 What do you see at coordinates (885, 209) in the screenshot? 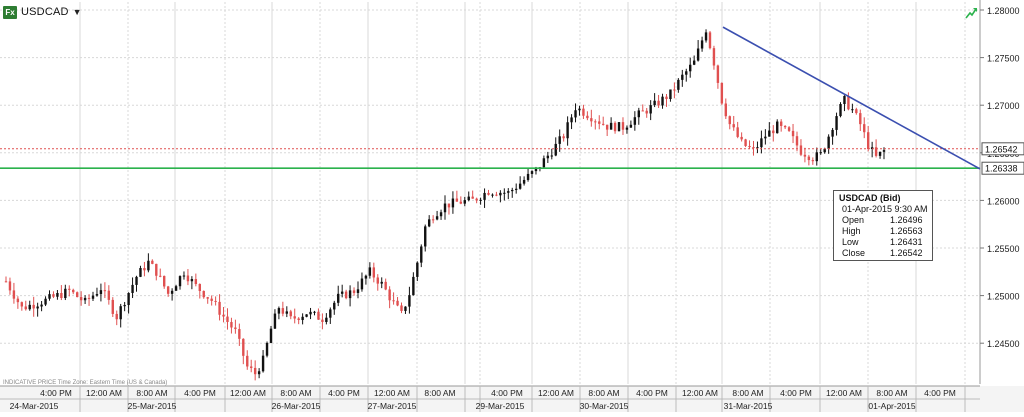
I see `tooltip-time: 01-Apr-2015 9:30 AM` at bounding box center [885, 209].